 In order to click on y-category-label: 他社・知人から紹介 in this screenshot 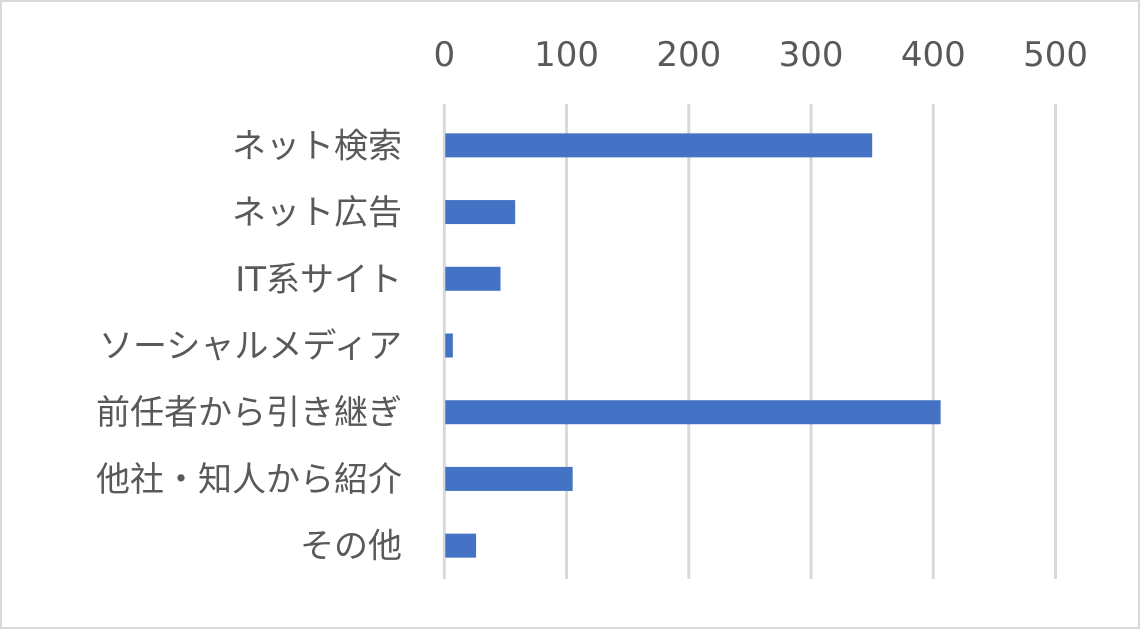, I will do `click(249, 480)`.